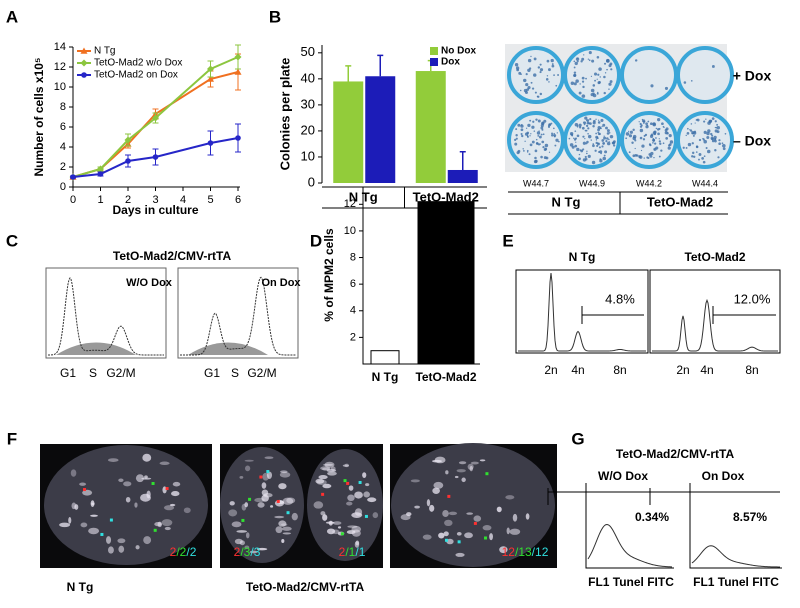 The width and height of the screenshot is (800, 608). What do you see at coordinates (458, 51) in the screenshot?
I see `label: No Dox` at bounding box center [458, 51].